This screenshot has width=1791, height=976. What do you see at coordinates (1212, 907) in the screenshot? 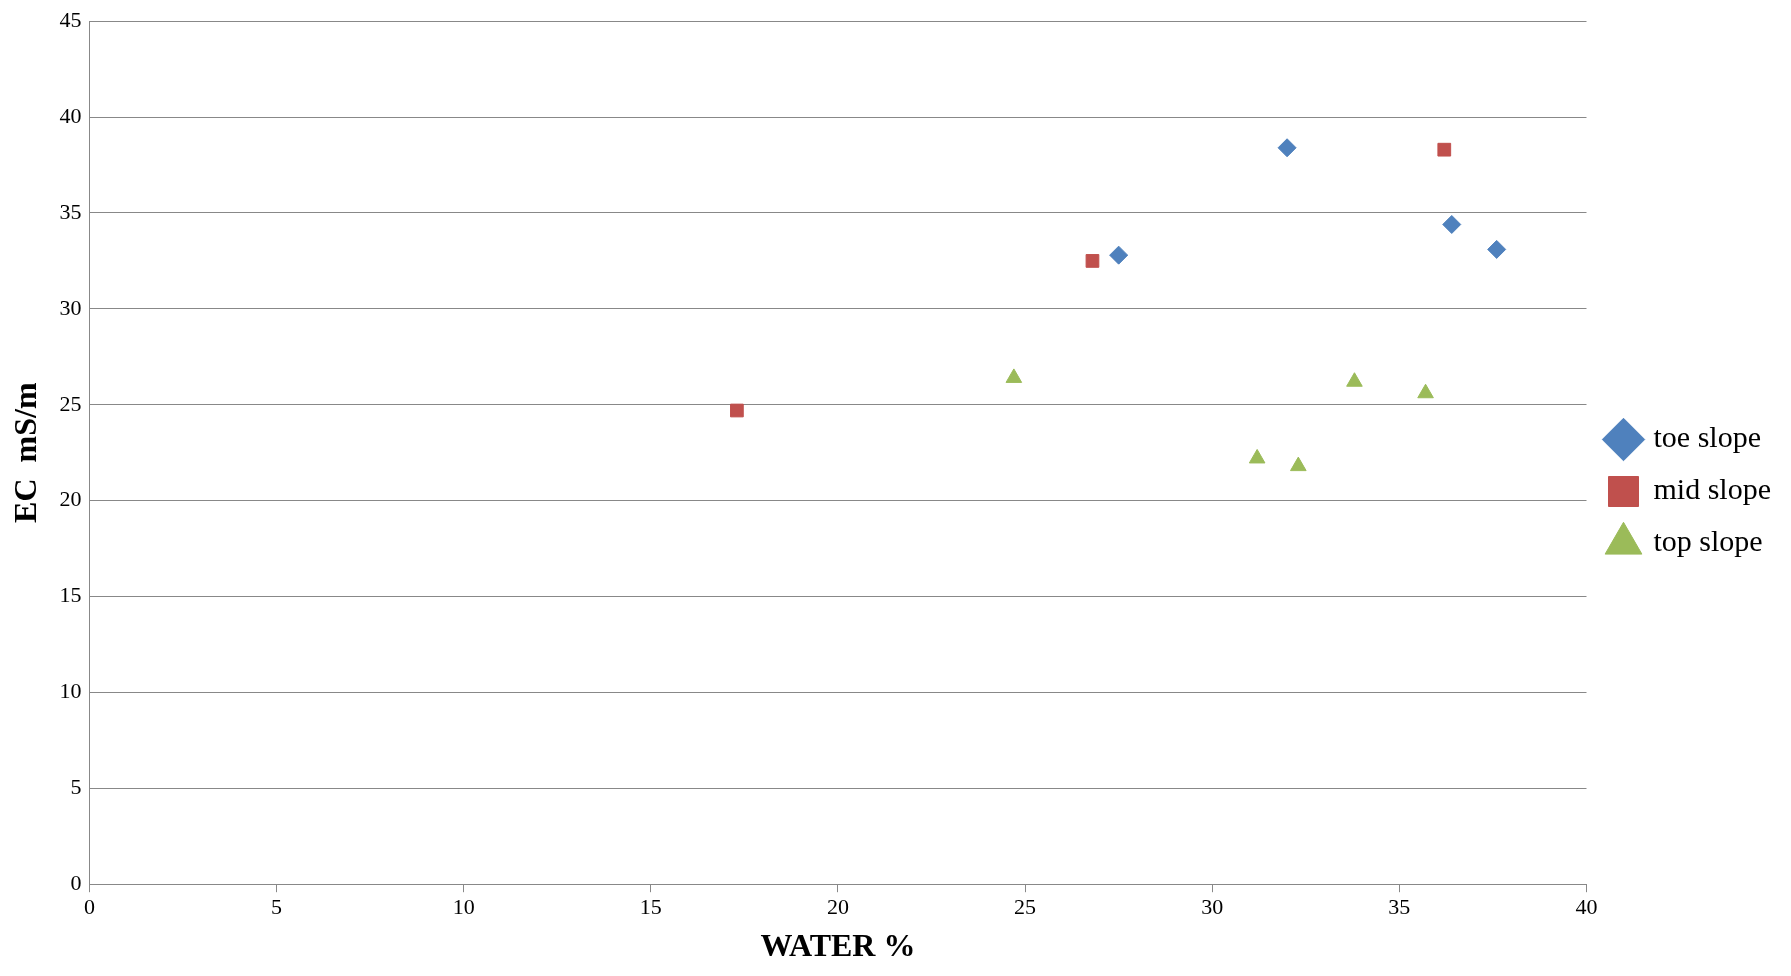
I see `x-tick-label: 30` at bounding box center [1212, 907].